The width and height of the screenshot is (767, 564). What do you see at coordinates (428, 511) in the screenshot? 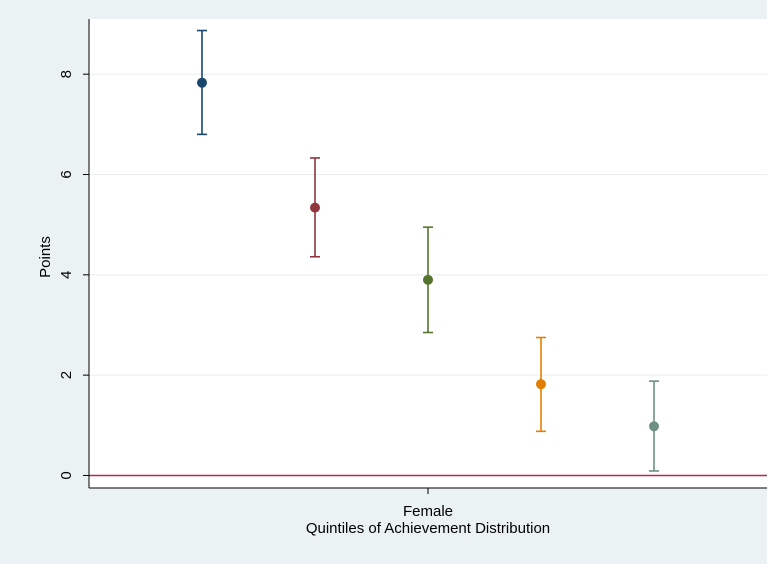
I see `x-category-label: Female` at bounding box center [428, 511].